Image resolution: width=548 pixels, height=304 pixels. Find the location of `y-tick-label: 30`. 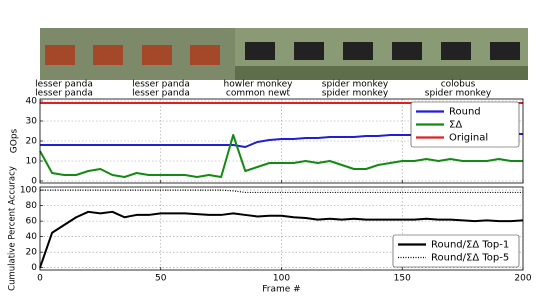

y-tick-label: 30 is located at coordinates (32, 122).